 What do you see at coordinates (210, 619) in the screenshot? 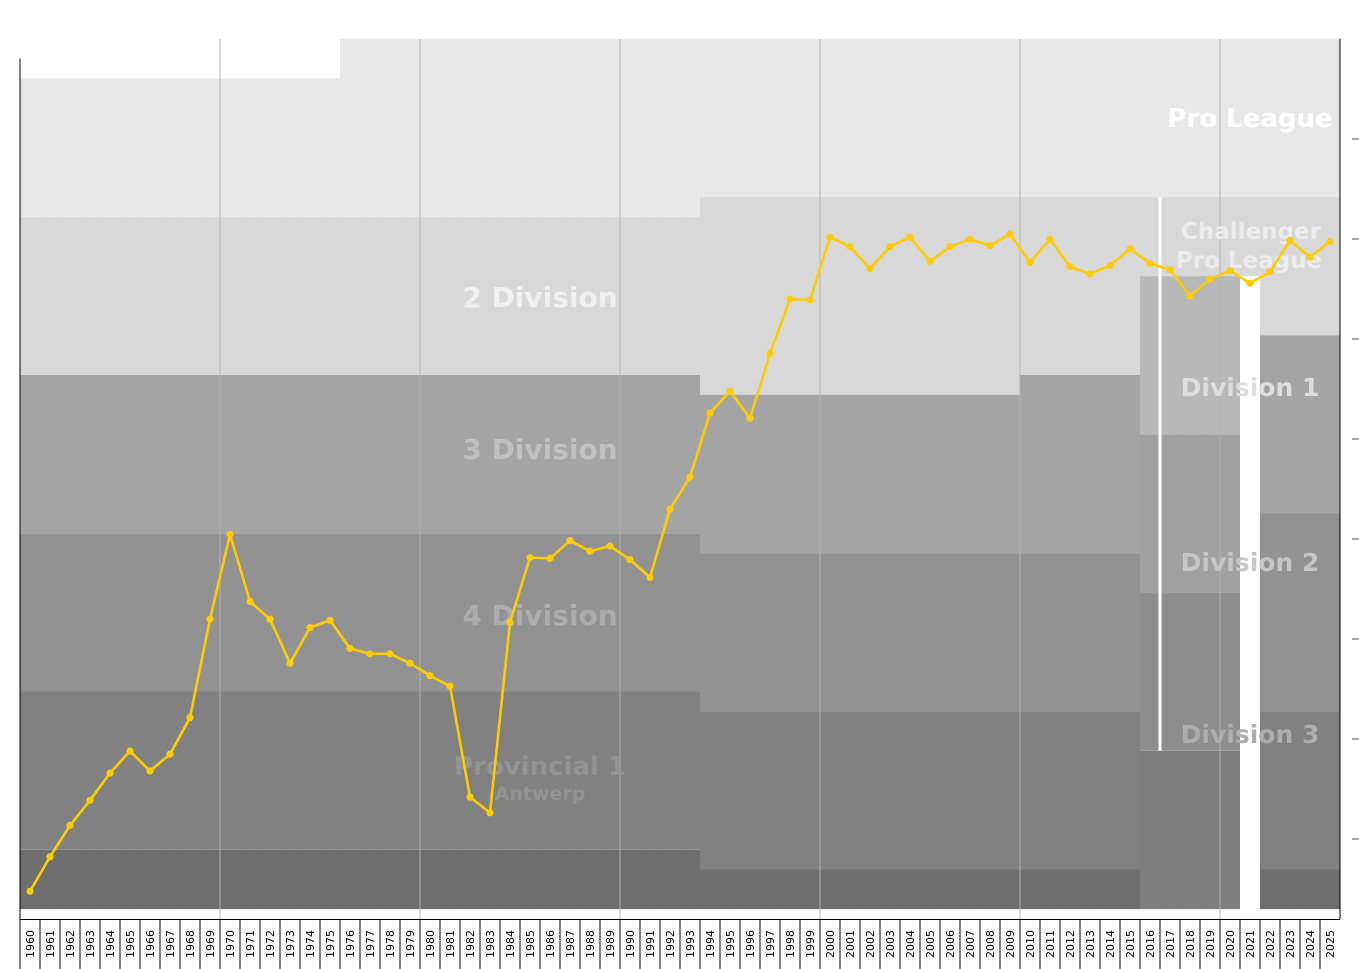
I see `season-point-1969` at bounding box center [210, 619].